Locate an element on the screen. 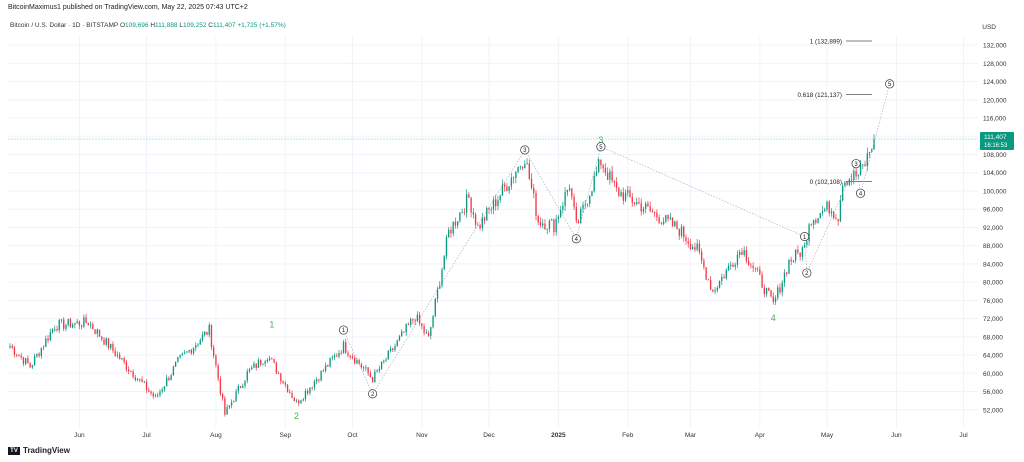 The width and height of the screenshot is (1024, 462). x-tick-label: Jun is located at coordinates (79, 435).